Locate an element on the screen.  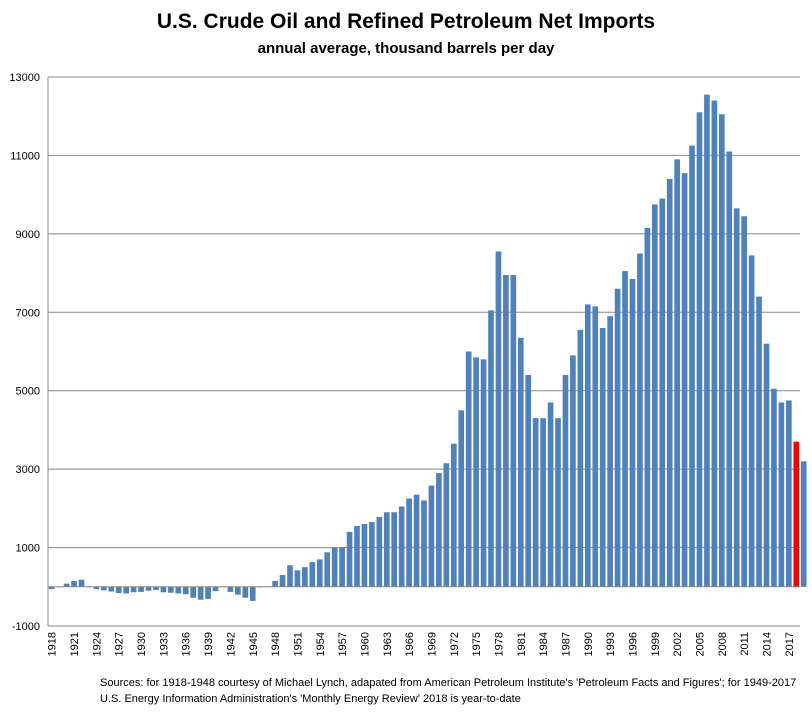
bar-2004 is located at coordinates (692, 366).